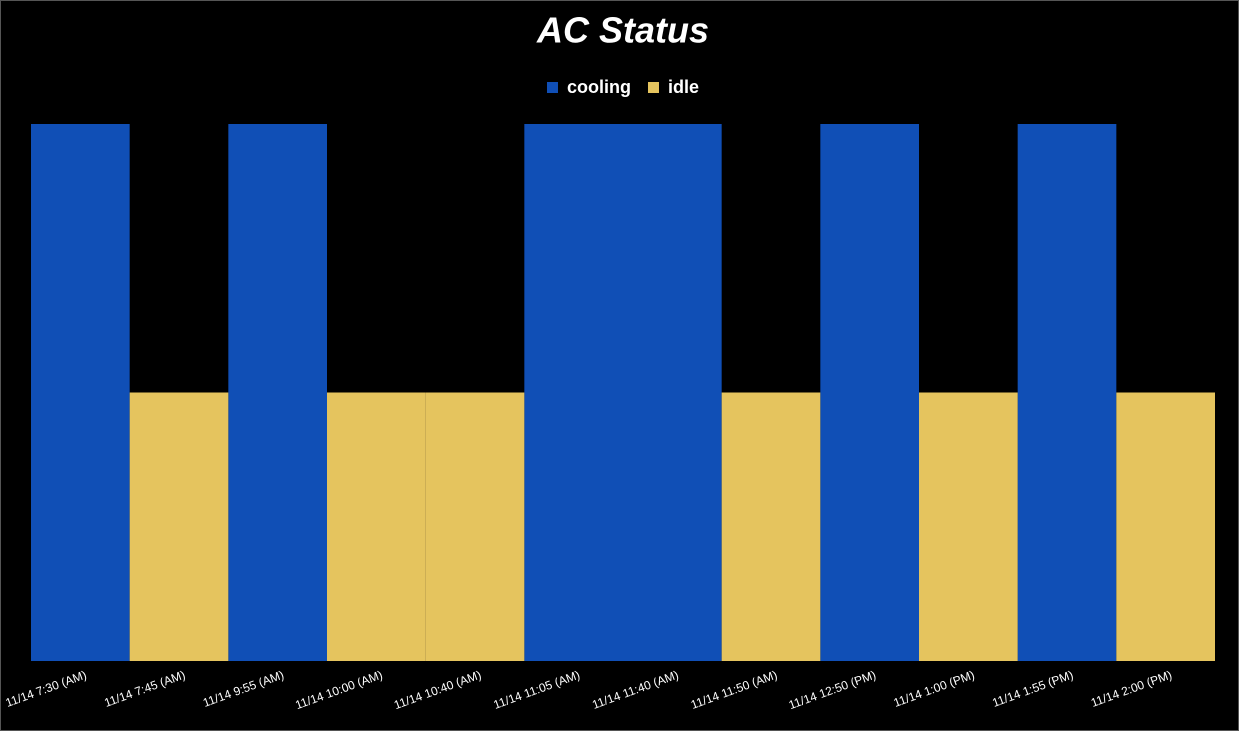 The width and height of the screenshot is (1239, 731). I want to click on x-tick-label: 11/14 1:00 (PM), so click(934, 689).